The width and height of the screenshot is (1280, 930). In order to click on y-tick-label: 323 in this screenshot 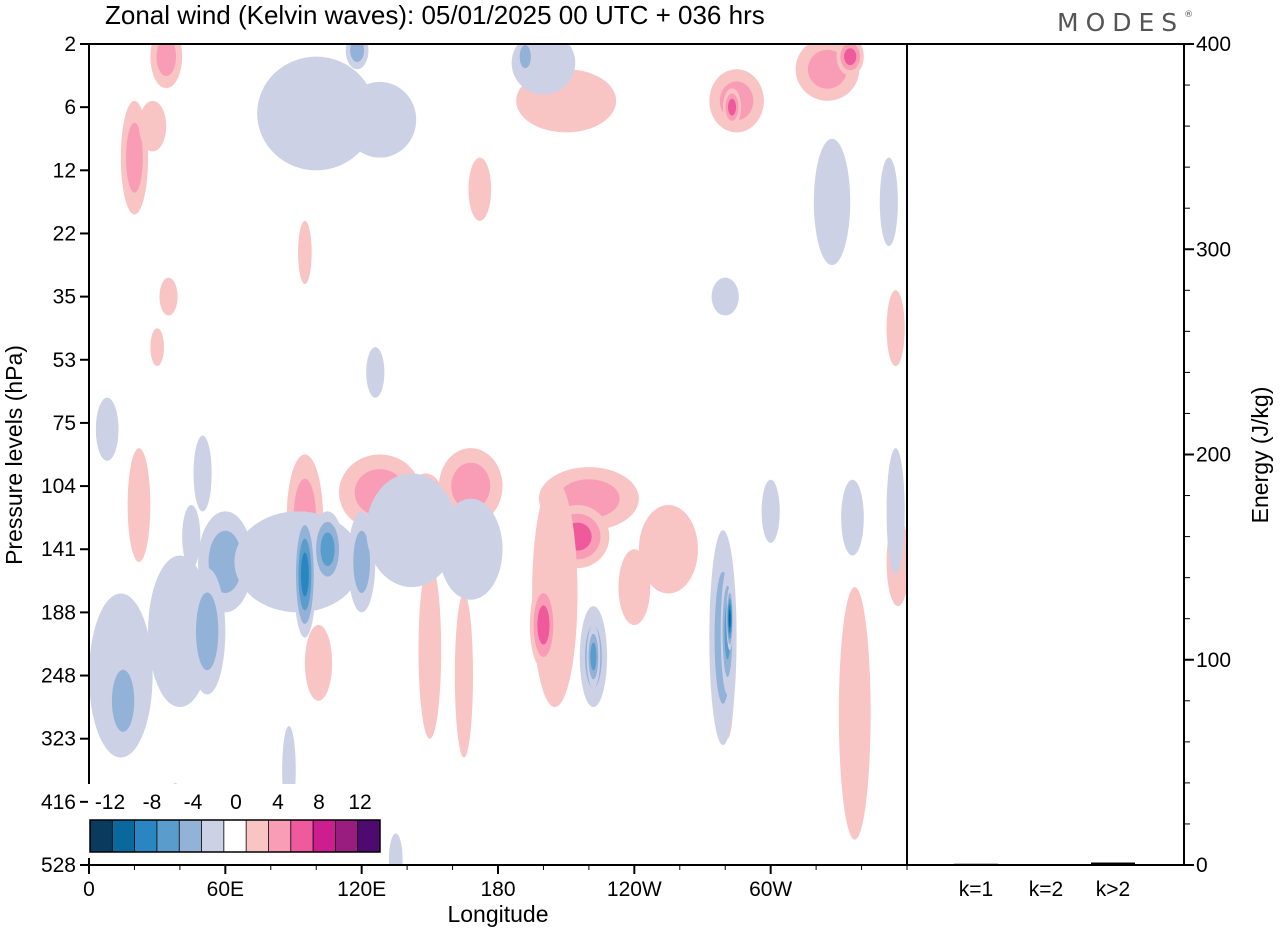, I will do `click(58, 739)`.